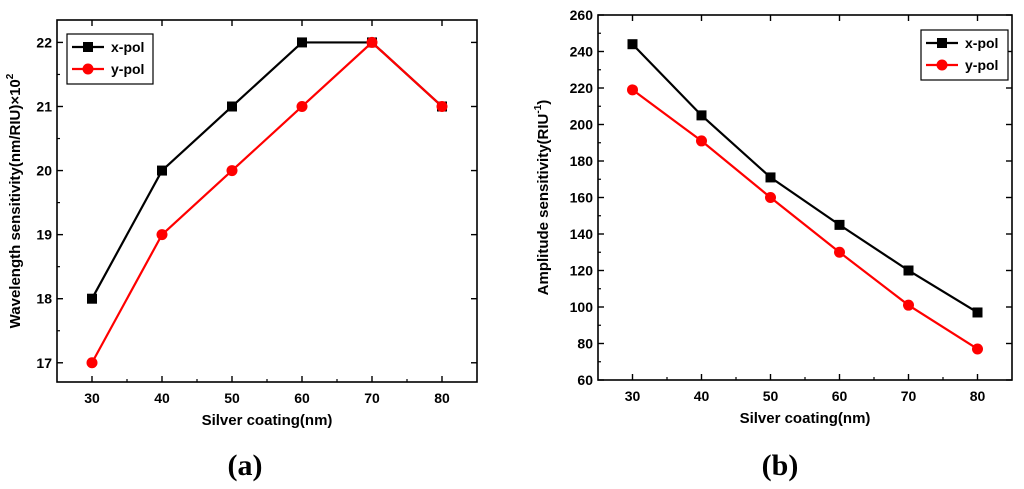  I want to click on y-tick-label: 17, so click(44, 363).